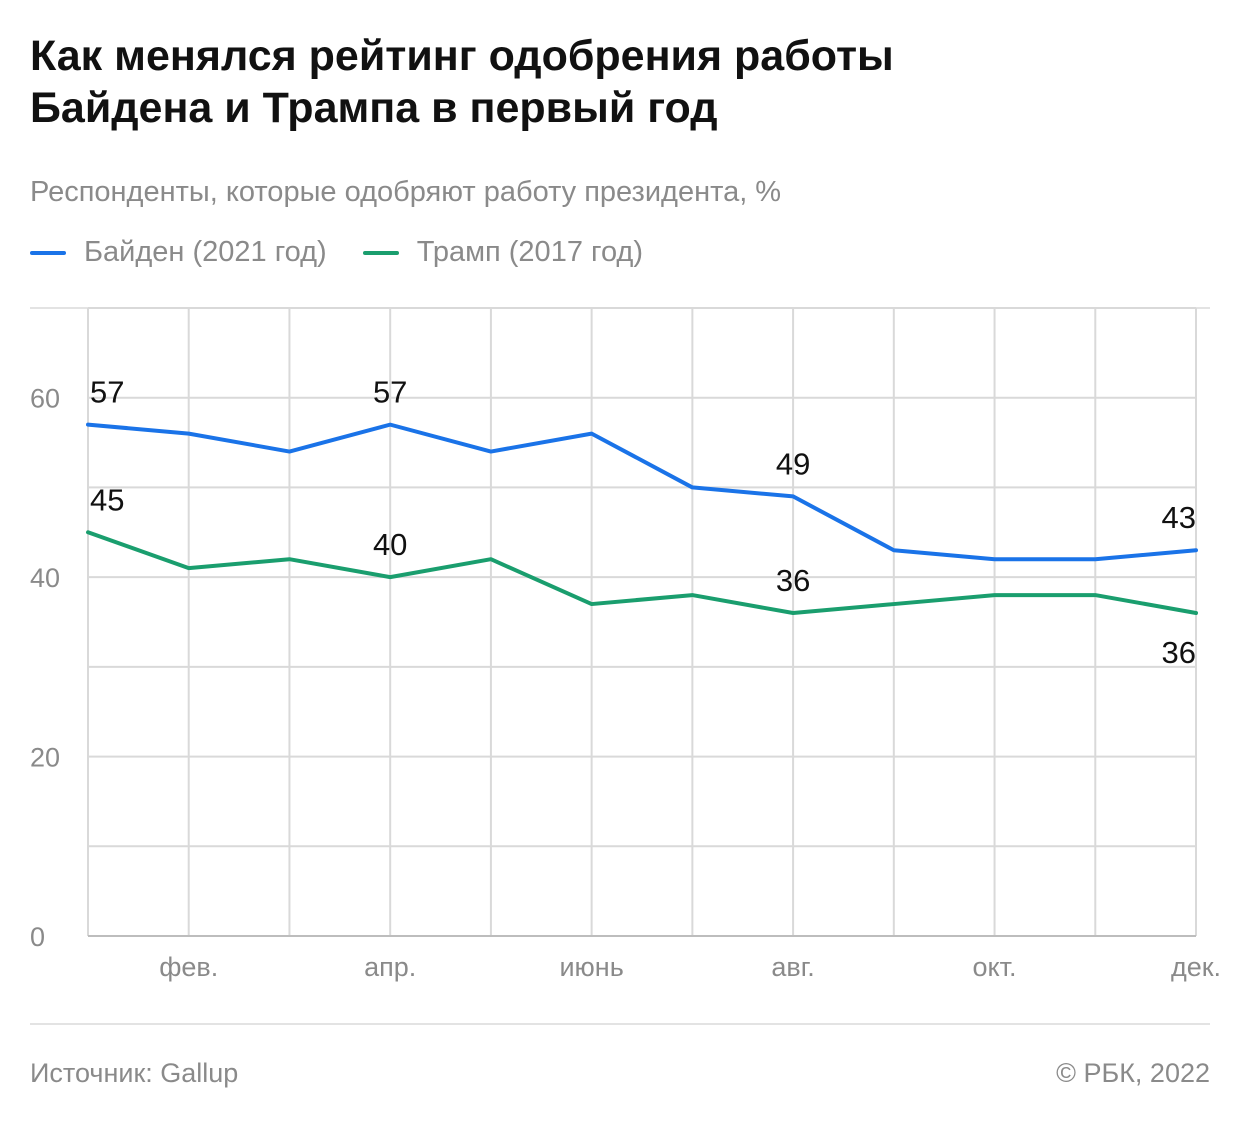  What do you see at coordinates (620, 1024) in the screenshot?
I see `bottom-divider` at bounding box center [620, 1024].